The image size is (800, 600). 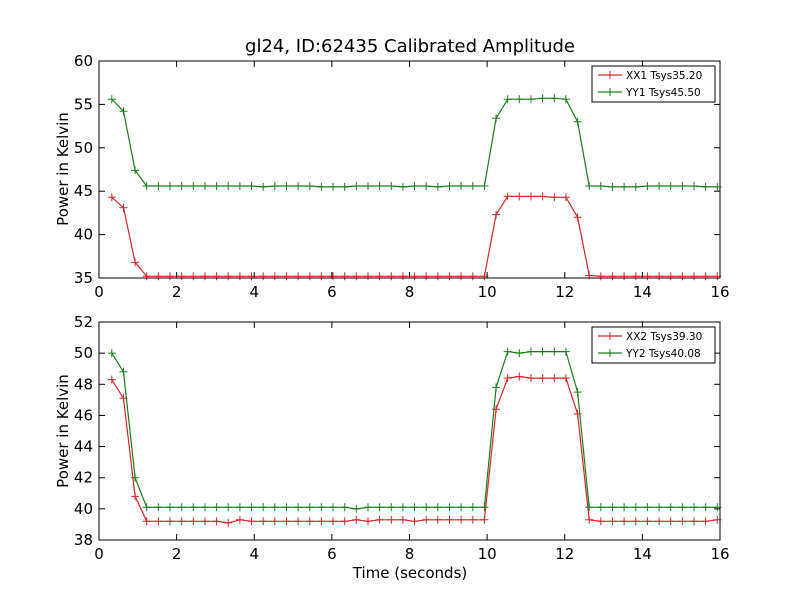 What do you see at coordinates (83, 415) in the screenshot?
I see `y-tick-label-bottom: 46` at bounding box center [83, 415].